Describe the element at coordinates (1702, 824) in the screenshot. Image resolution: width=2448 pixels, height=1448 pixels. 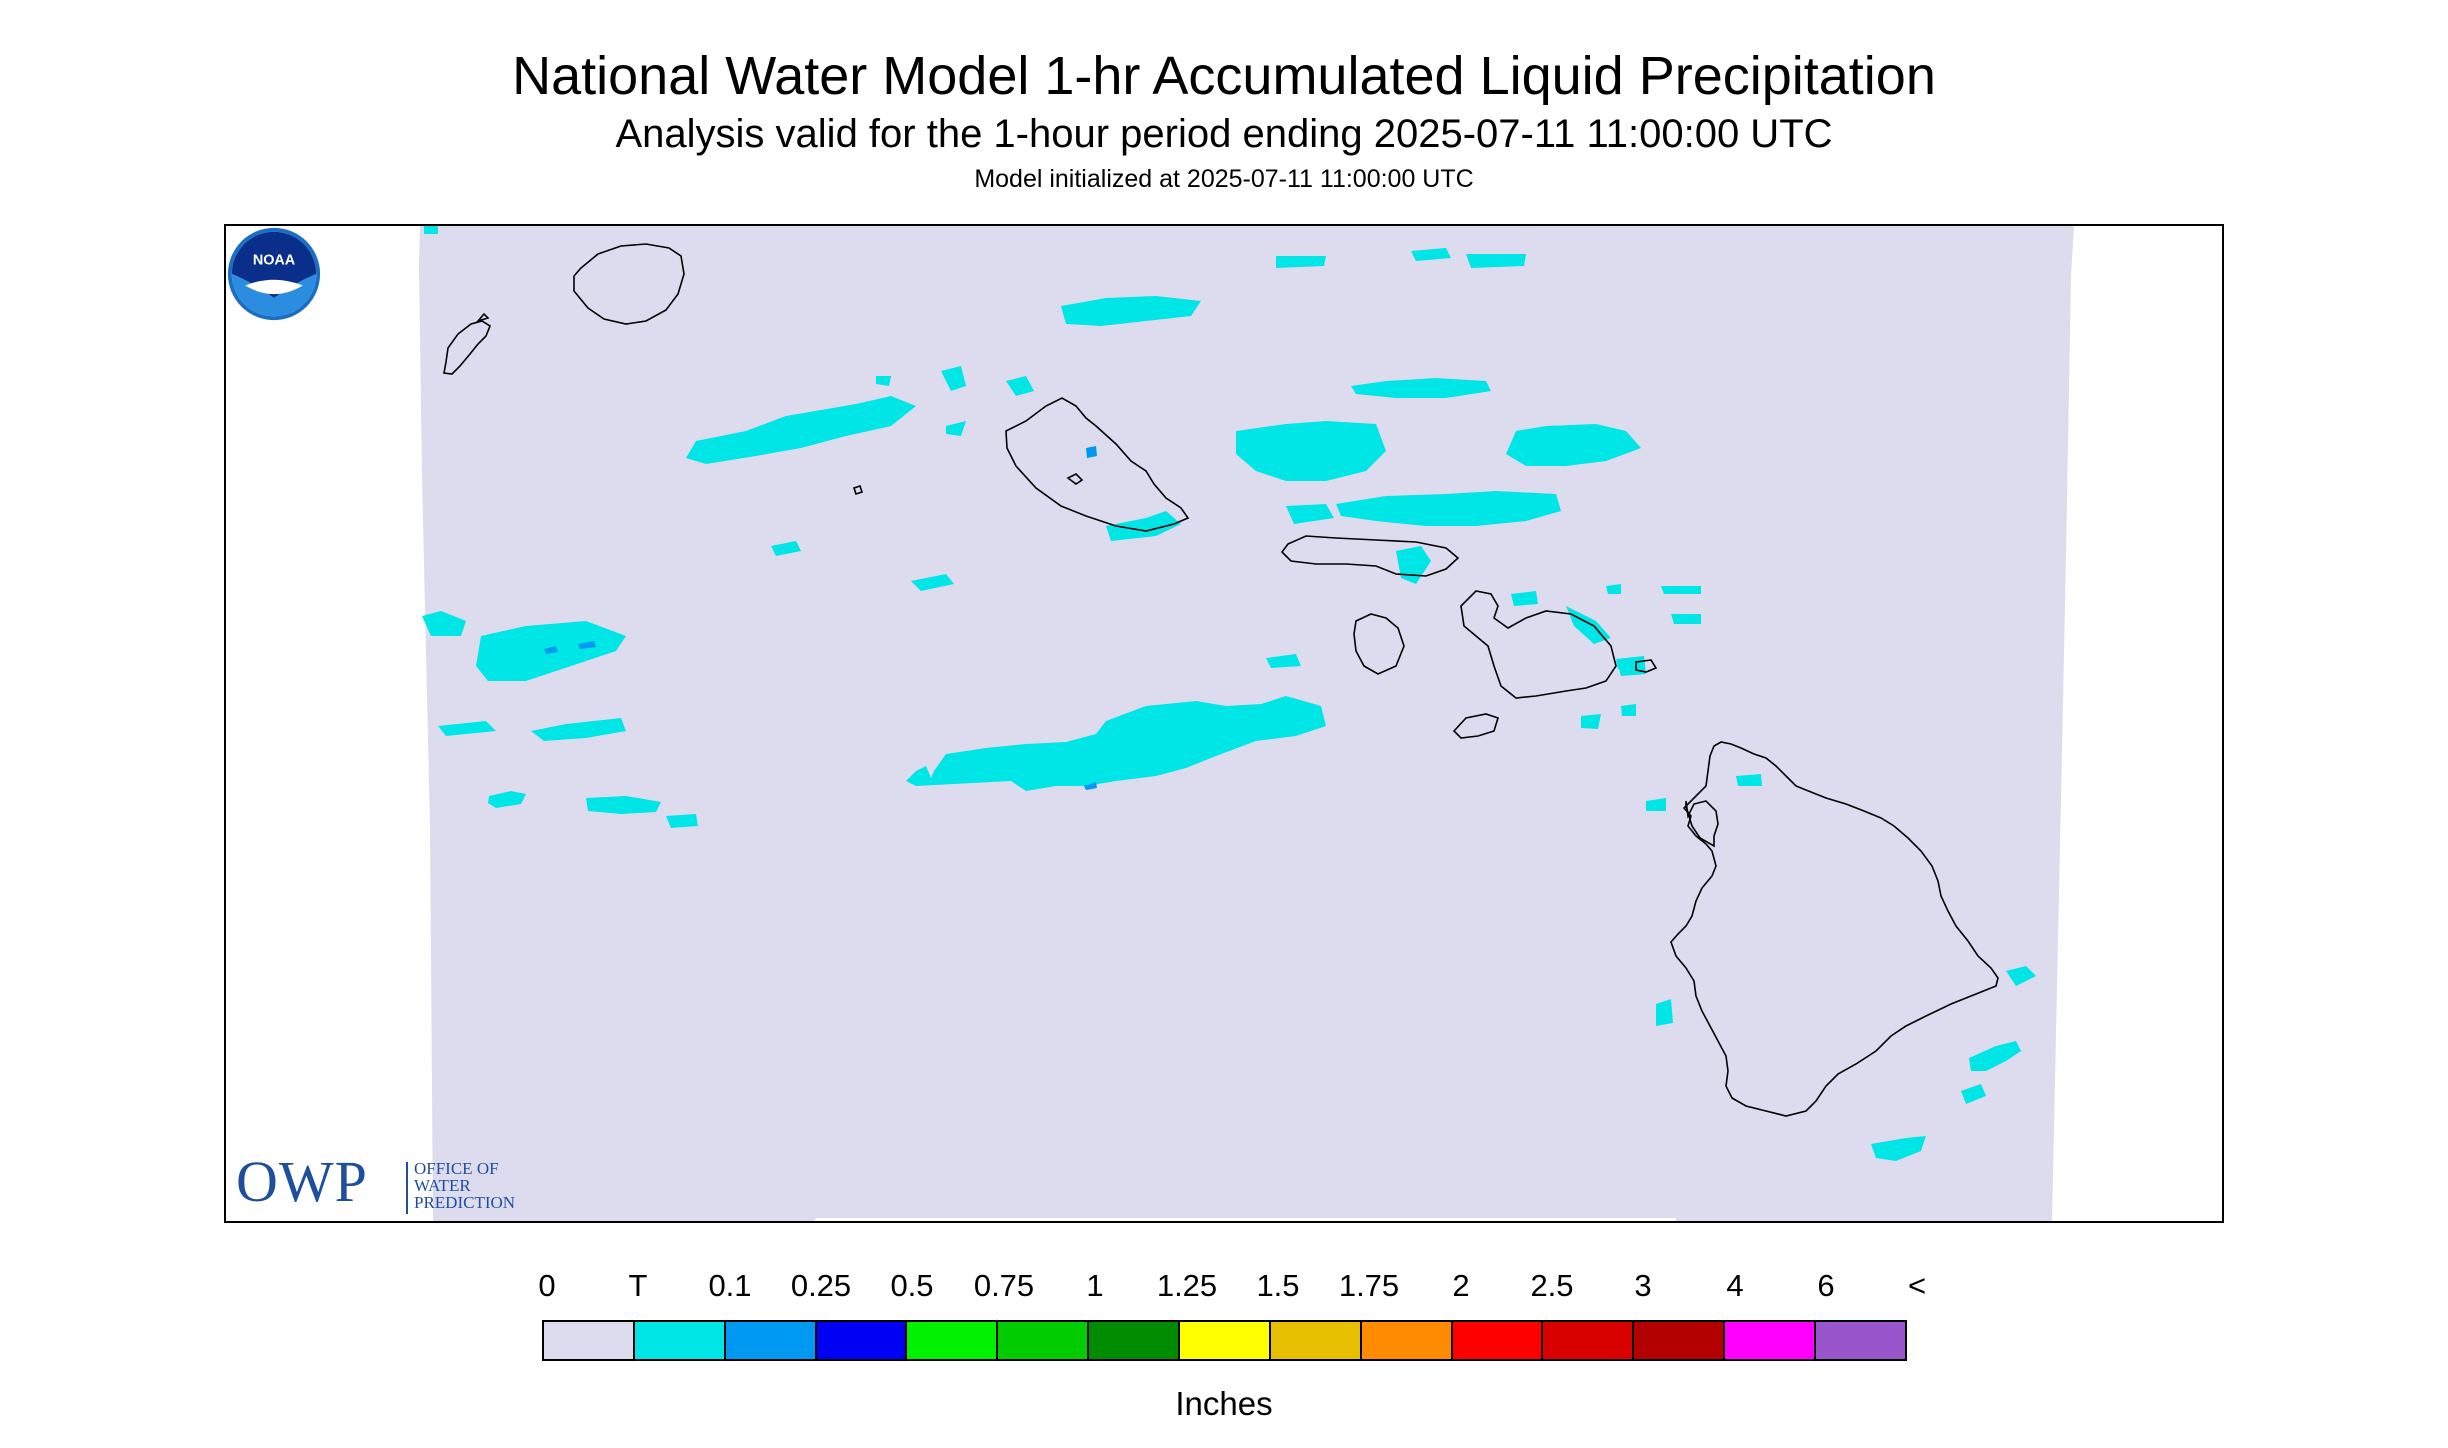
I see `island-hawaii` at that location.